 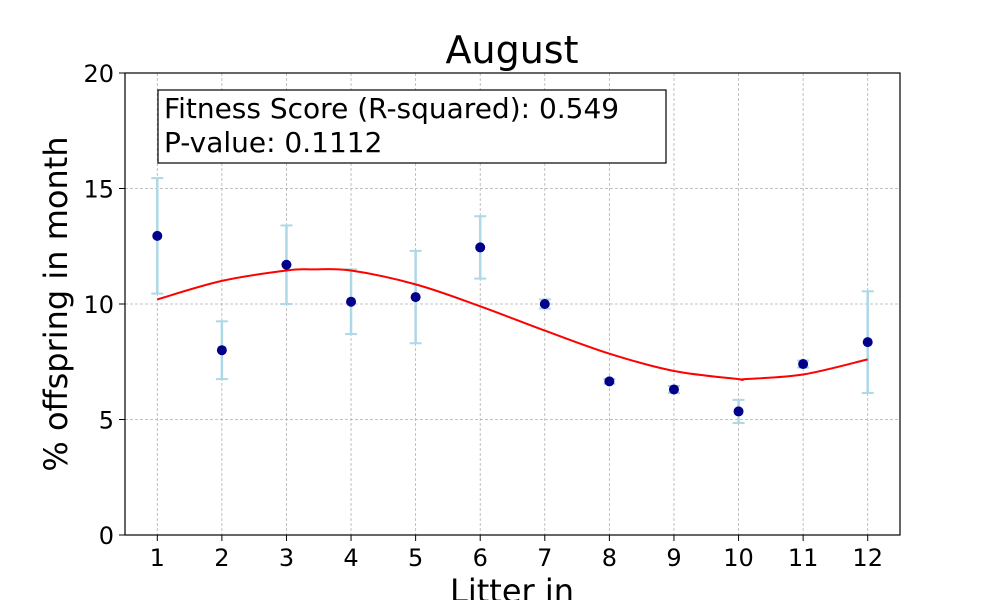 What do you see at coordinates (544, 558) in the screenshot?
I see `x-tick-label: 7` at bounding box center [544, 558].